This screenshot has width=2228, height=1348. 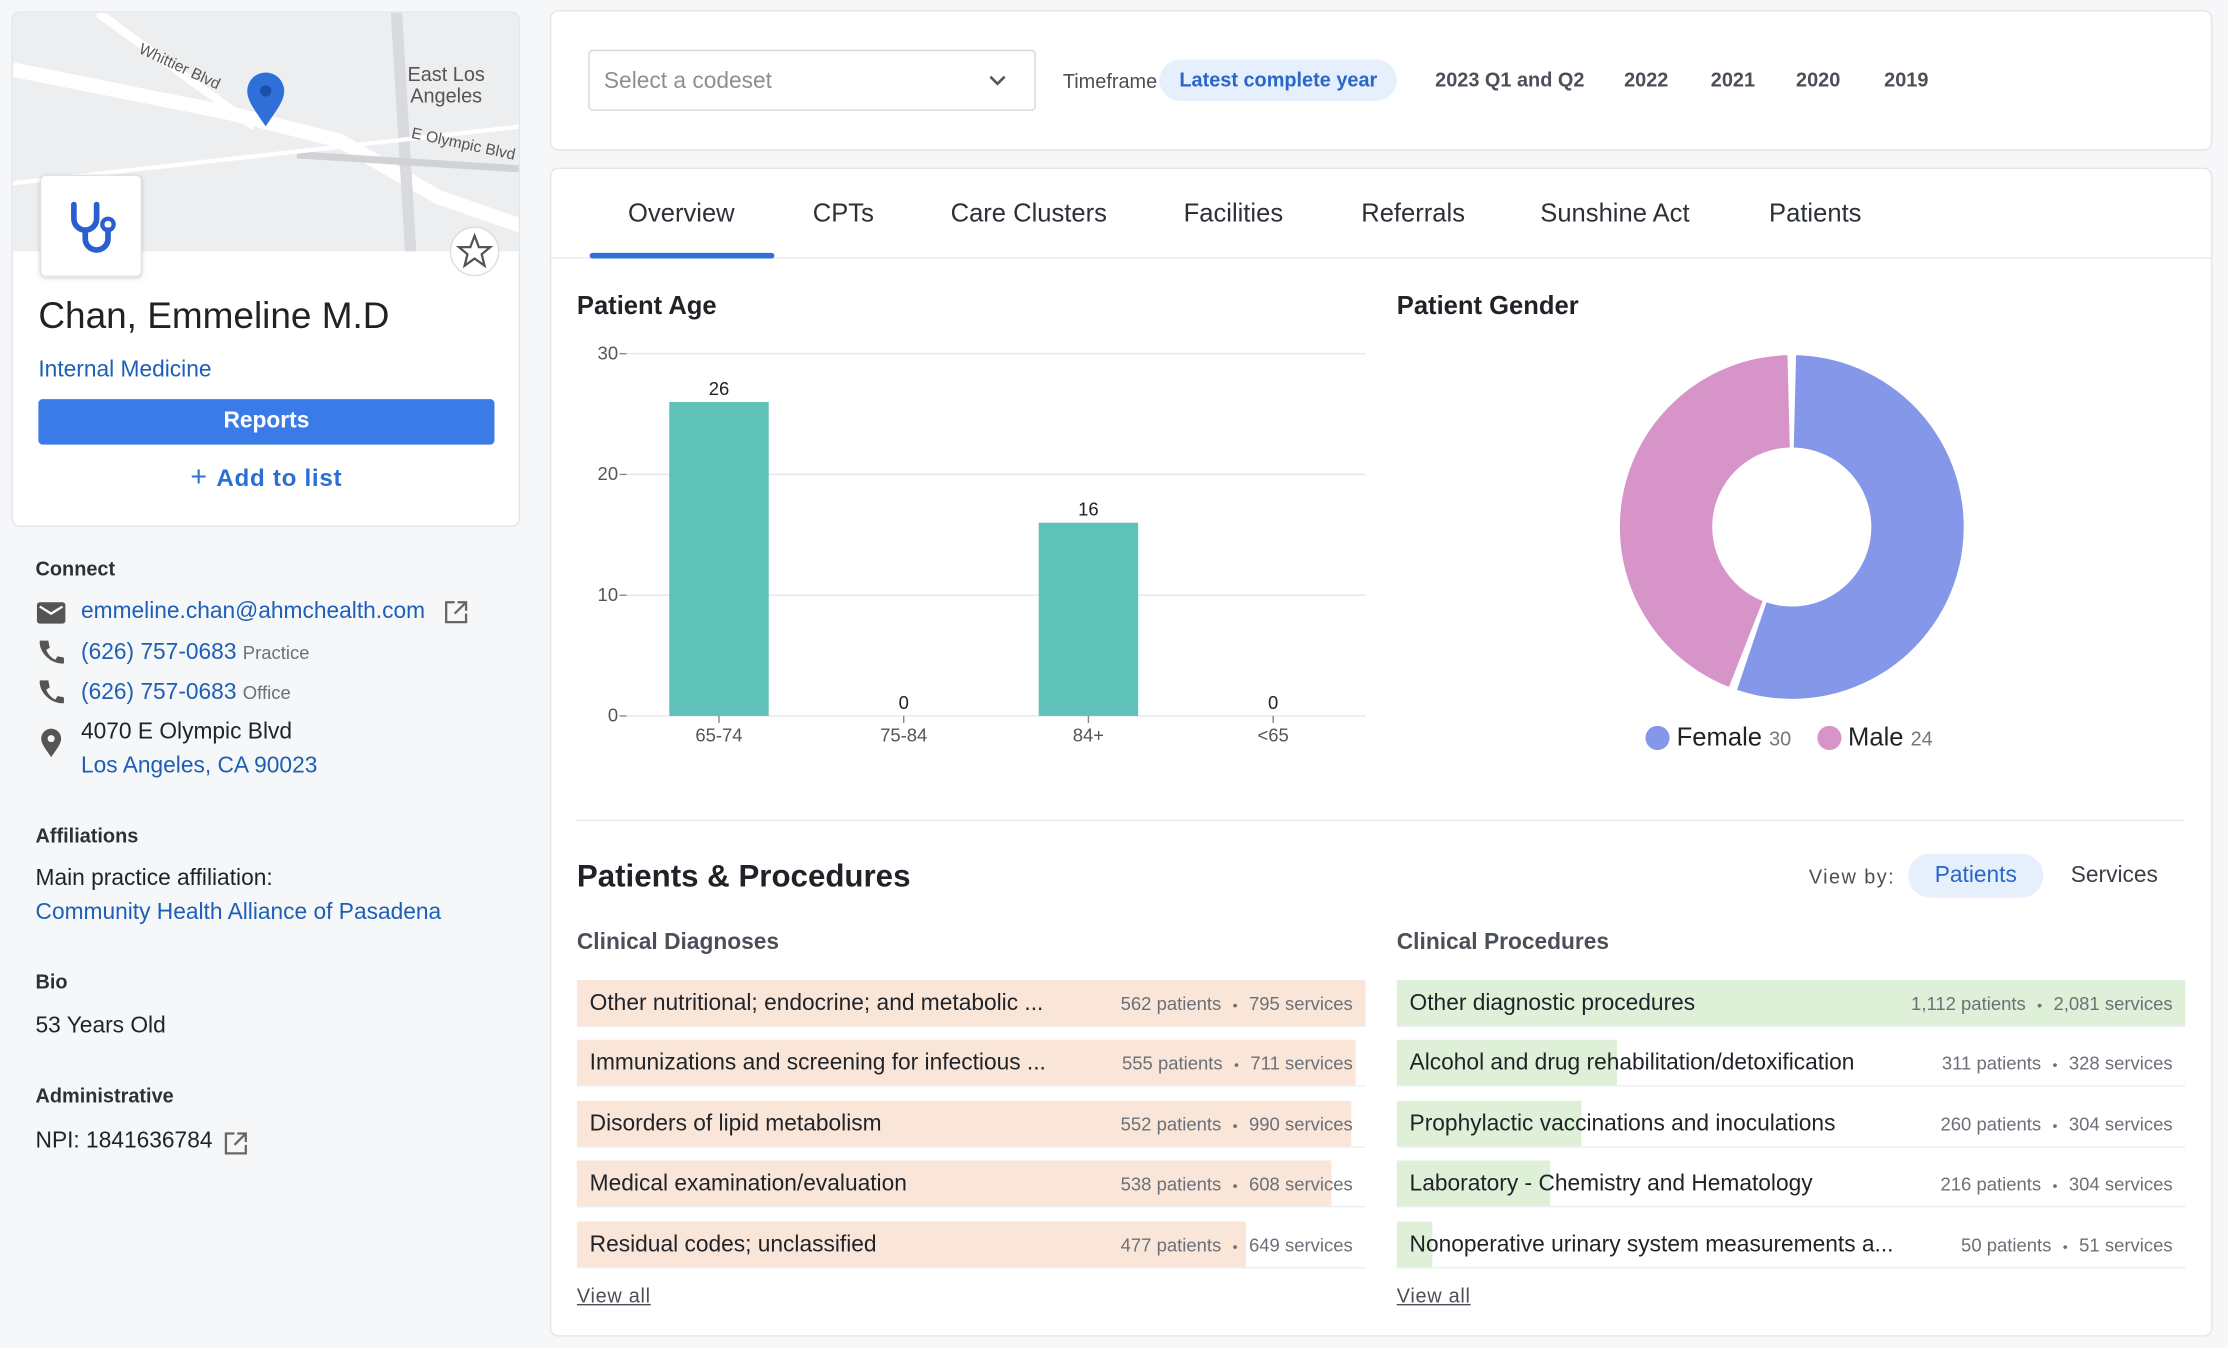 What do you see at coordinates (266, 422) in the screenshot?
I see `reports-button: Reports` at bounding box center [266, 422].